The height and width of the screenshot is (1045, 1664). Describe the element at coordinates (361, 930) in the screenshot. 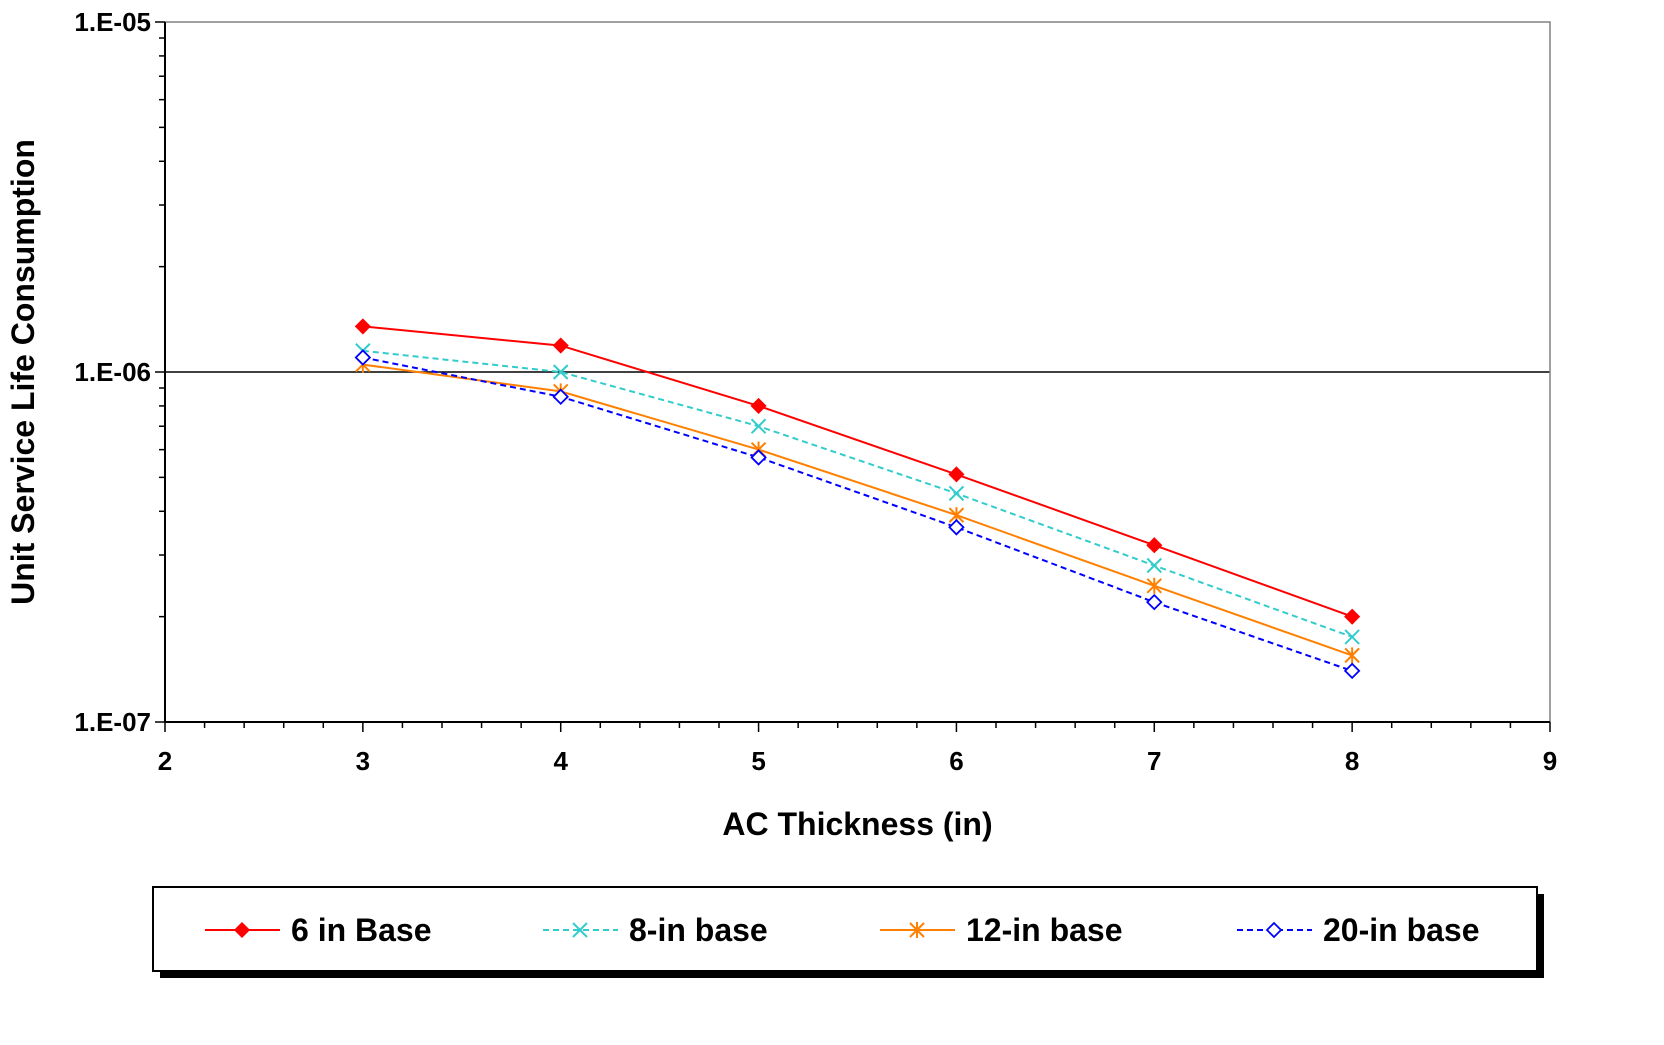

I see `legend-label: 6 in Base` at that location.